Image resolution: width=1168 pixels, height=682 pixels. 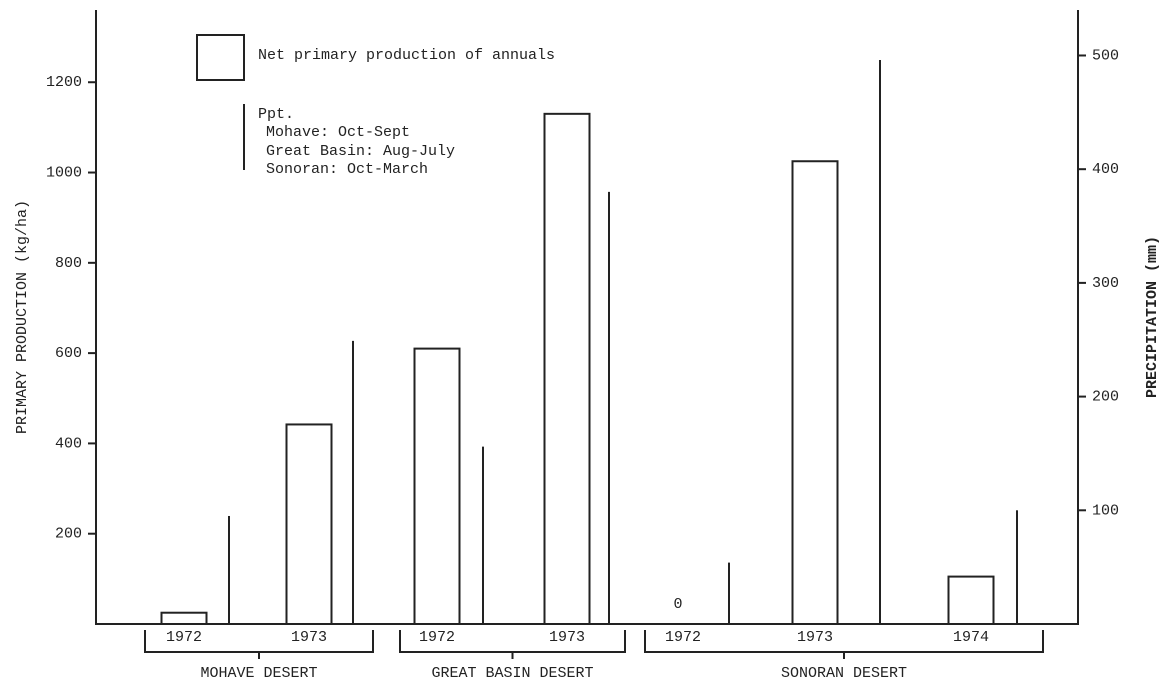 I want to click on y2-tick-label: 500, so click(x=1105, y=55).